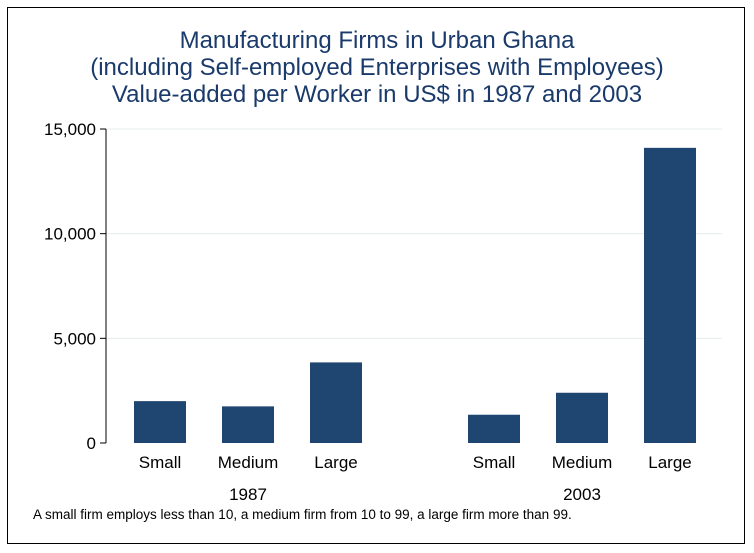  What do you see at coordinates (377, 40) in the screenshot?
I see `chart-title-line-1: Manufacturing Firms in Urban Ghana` at bounding box center [377, 40].